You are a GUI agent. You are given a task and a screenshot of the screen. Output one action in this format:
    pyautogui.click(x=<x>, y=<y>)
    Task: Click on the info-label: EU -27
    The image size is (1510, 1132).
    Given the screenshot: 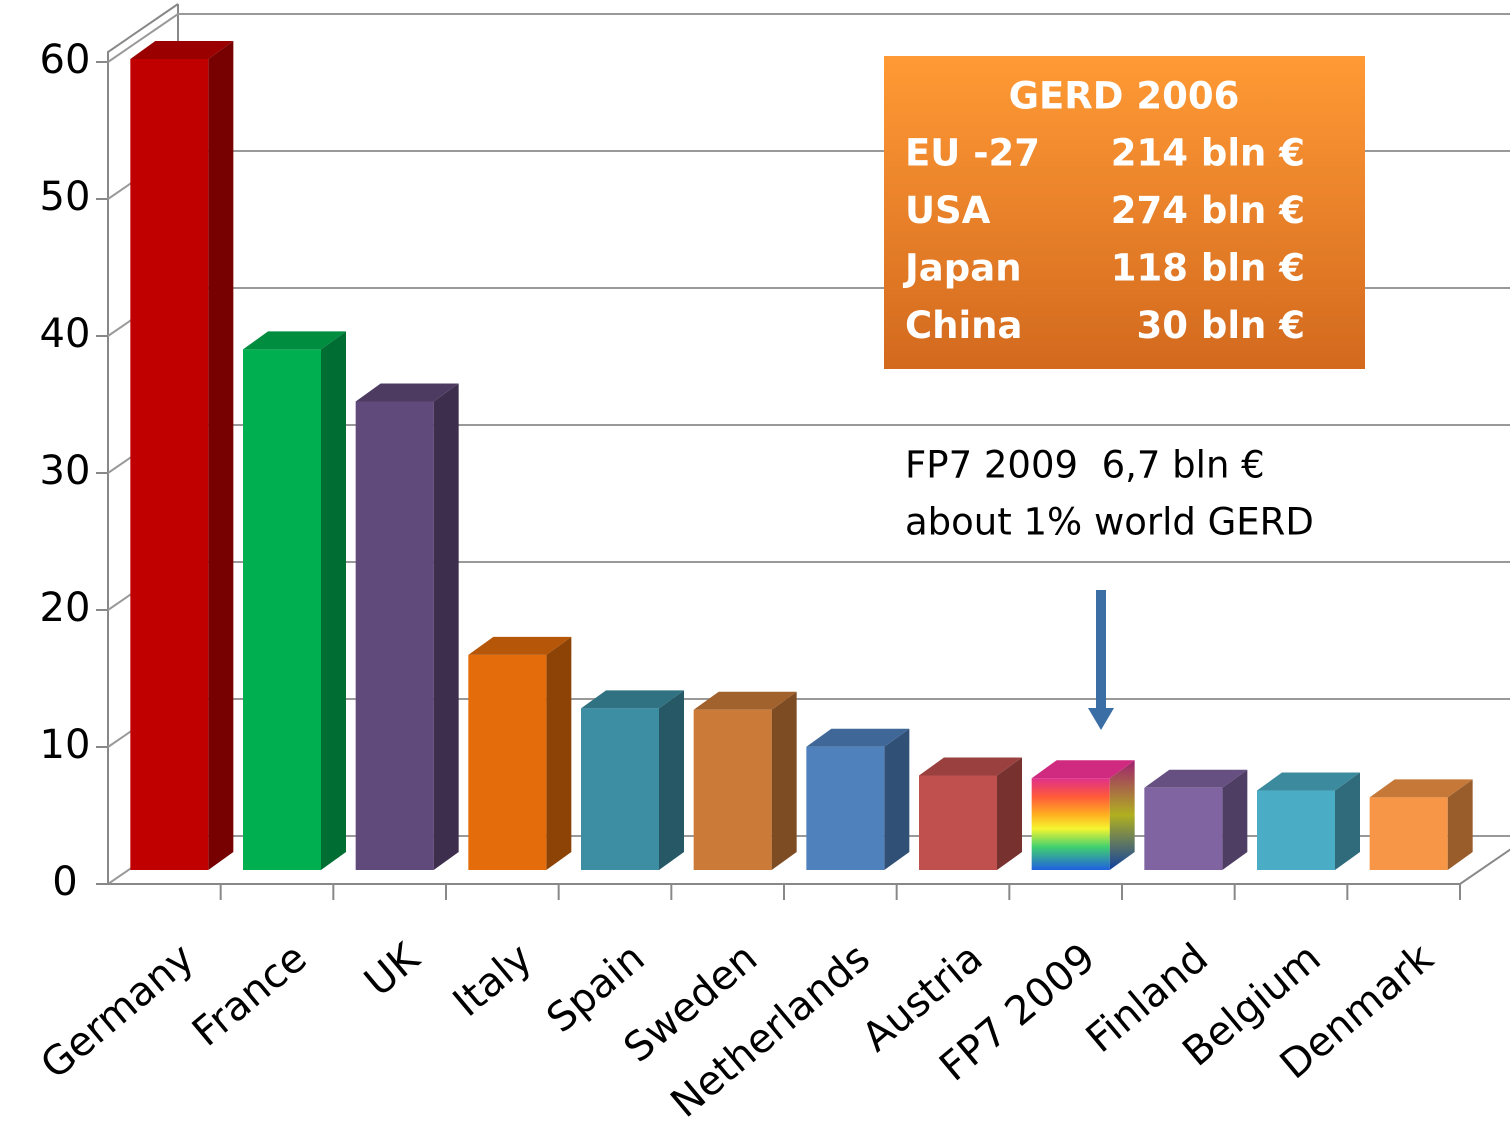 What is the action you would take?
    pyautogui.click(x=972, y=153)
    